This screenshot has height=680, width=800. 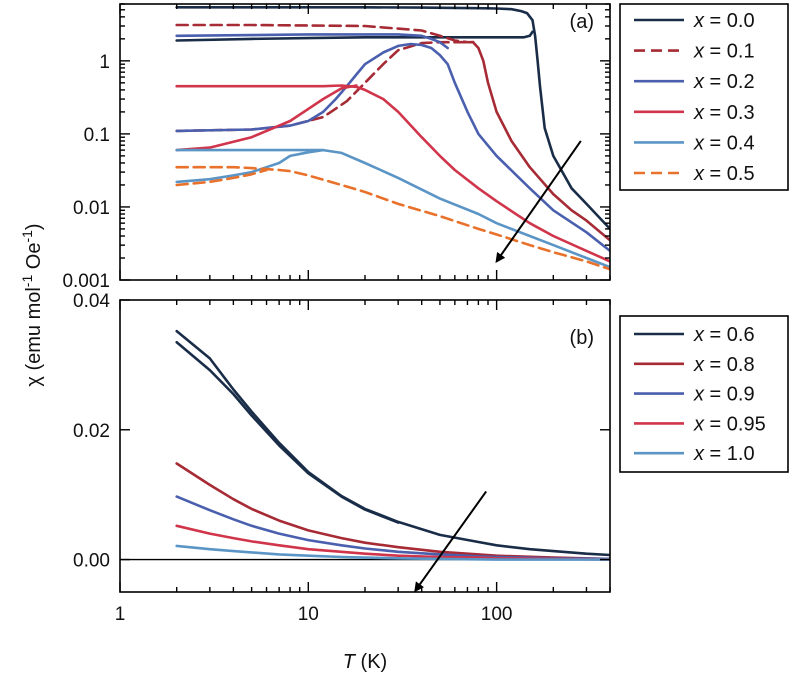 I want to click on panel-b-legend-label: x = 0.6, so click(x=724, y=335).